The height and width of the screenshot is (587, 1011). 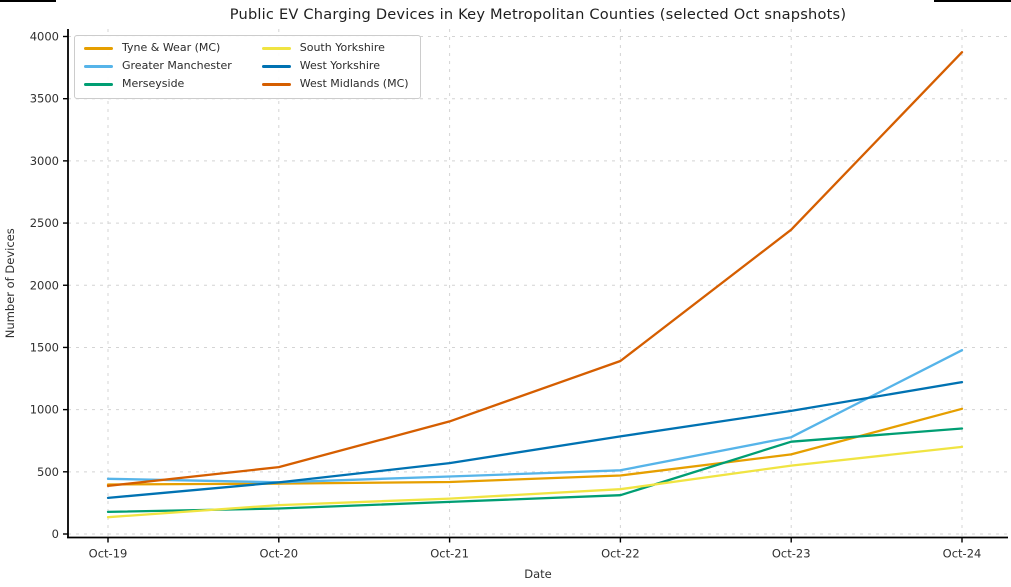 I want to click on x-tick-label: Oct-19, so click(x=108, y=554).